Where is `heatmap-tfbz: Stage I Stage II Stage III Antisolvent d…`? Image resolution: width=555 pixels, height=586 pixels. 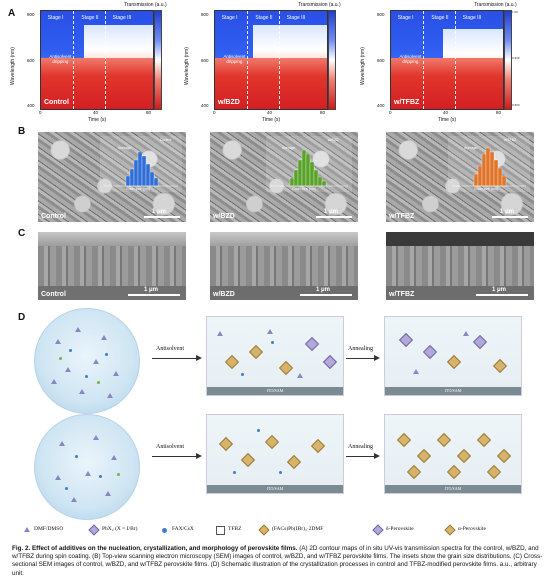
heatmap-tfbz: Stage I Stage II Stage III Antisolvent d… is located at coordinates (447, 60).